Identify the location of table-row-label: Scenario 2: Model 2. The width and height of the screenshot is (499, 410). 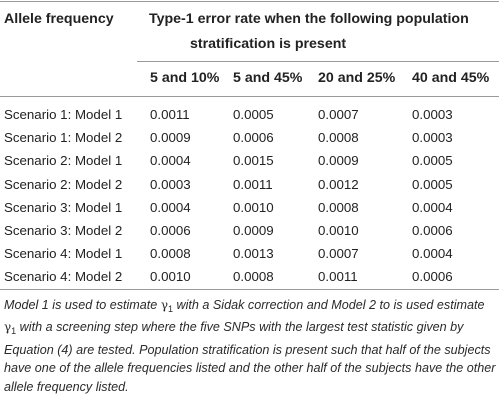
(63, 184).